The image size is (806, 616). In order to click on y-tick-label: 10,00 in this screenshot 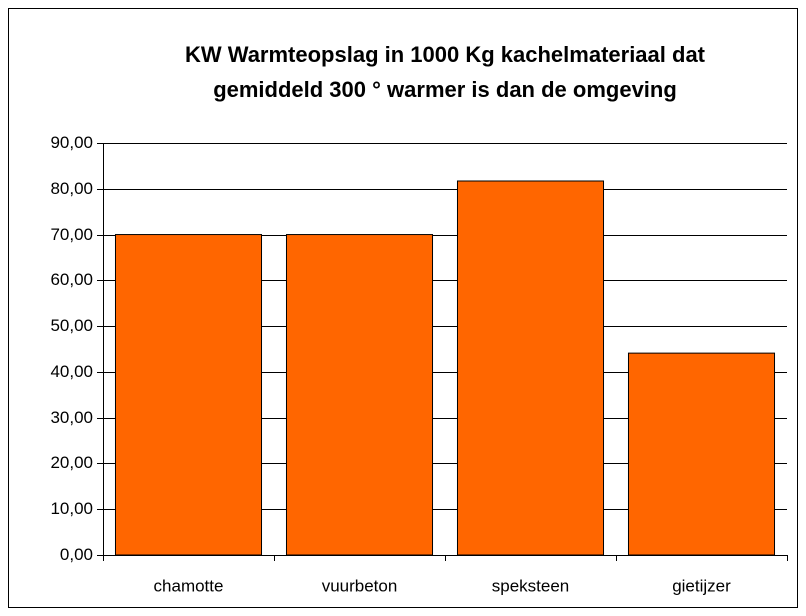, I will do `click(71, 508)`.